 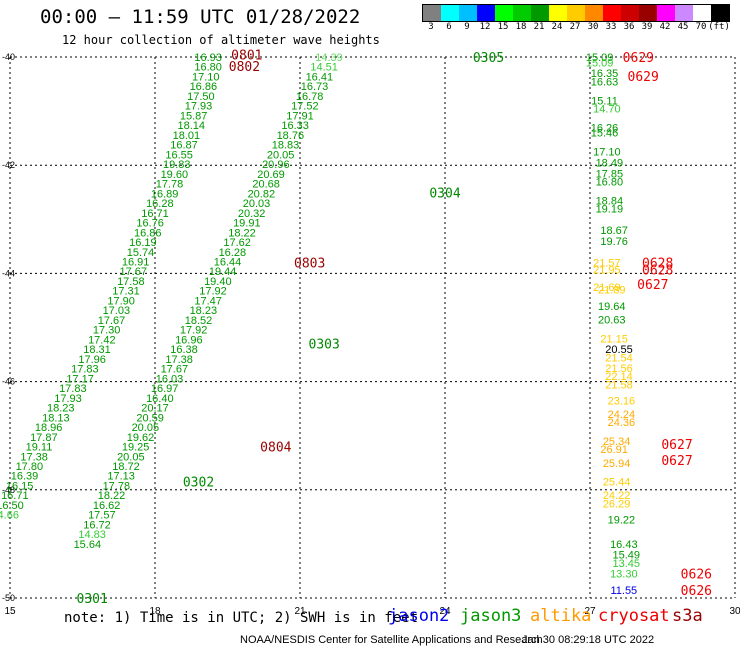 I want to click on swh-value: 16.35, so click(x=605, y=74).